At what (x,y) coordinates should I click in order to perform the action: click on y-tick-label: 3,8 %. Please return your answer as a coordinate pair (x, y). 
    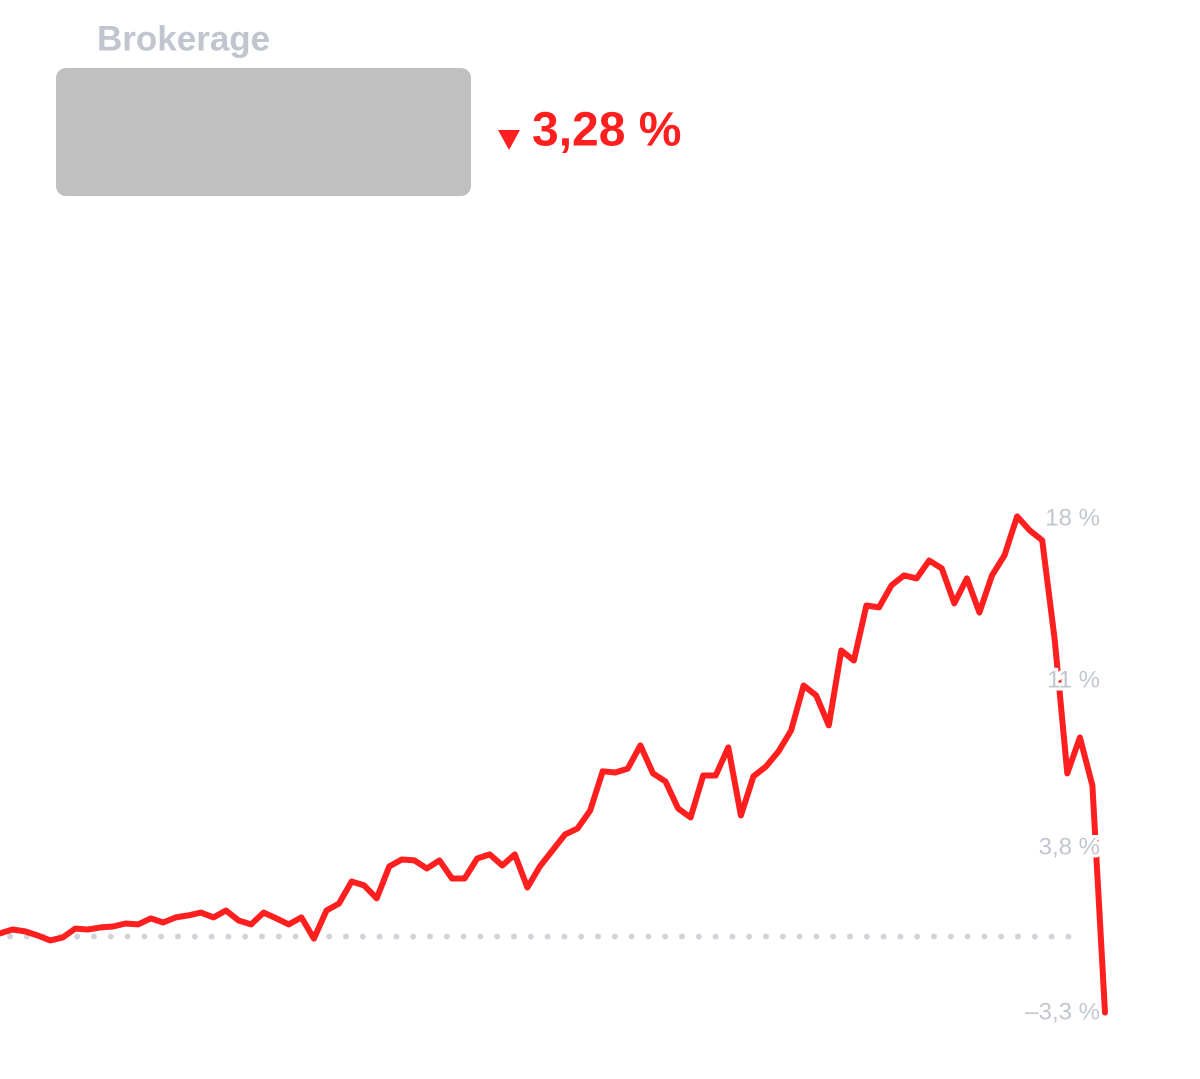
    Looking at the image, I should click on (1069, 847).